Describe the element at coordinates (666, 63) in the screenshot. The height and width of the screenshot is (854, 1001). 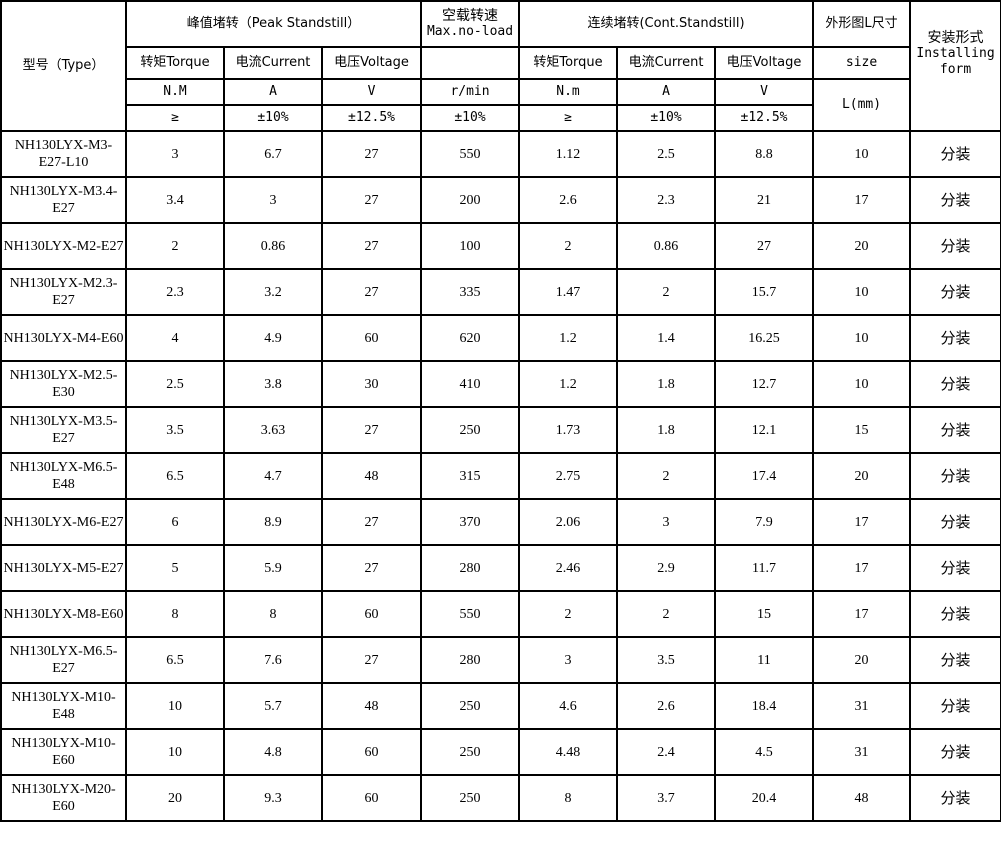
I see `header-cont-current: 电流Current` at that location.